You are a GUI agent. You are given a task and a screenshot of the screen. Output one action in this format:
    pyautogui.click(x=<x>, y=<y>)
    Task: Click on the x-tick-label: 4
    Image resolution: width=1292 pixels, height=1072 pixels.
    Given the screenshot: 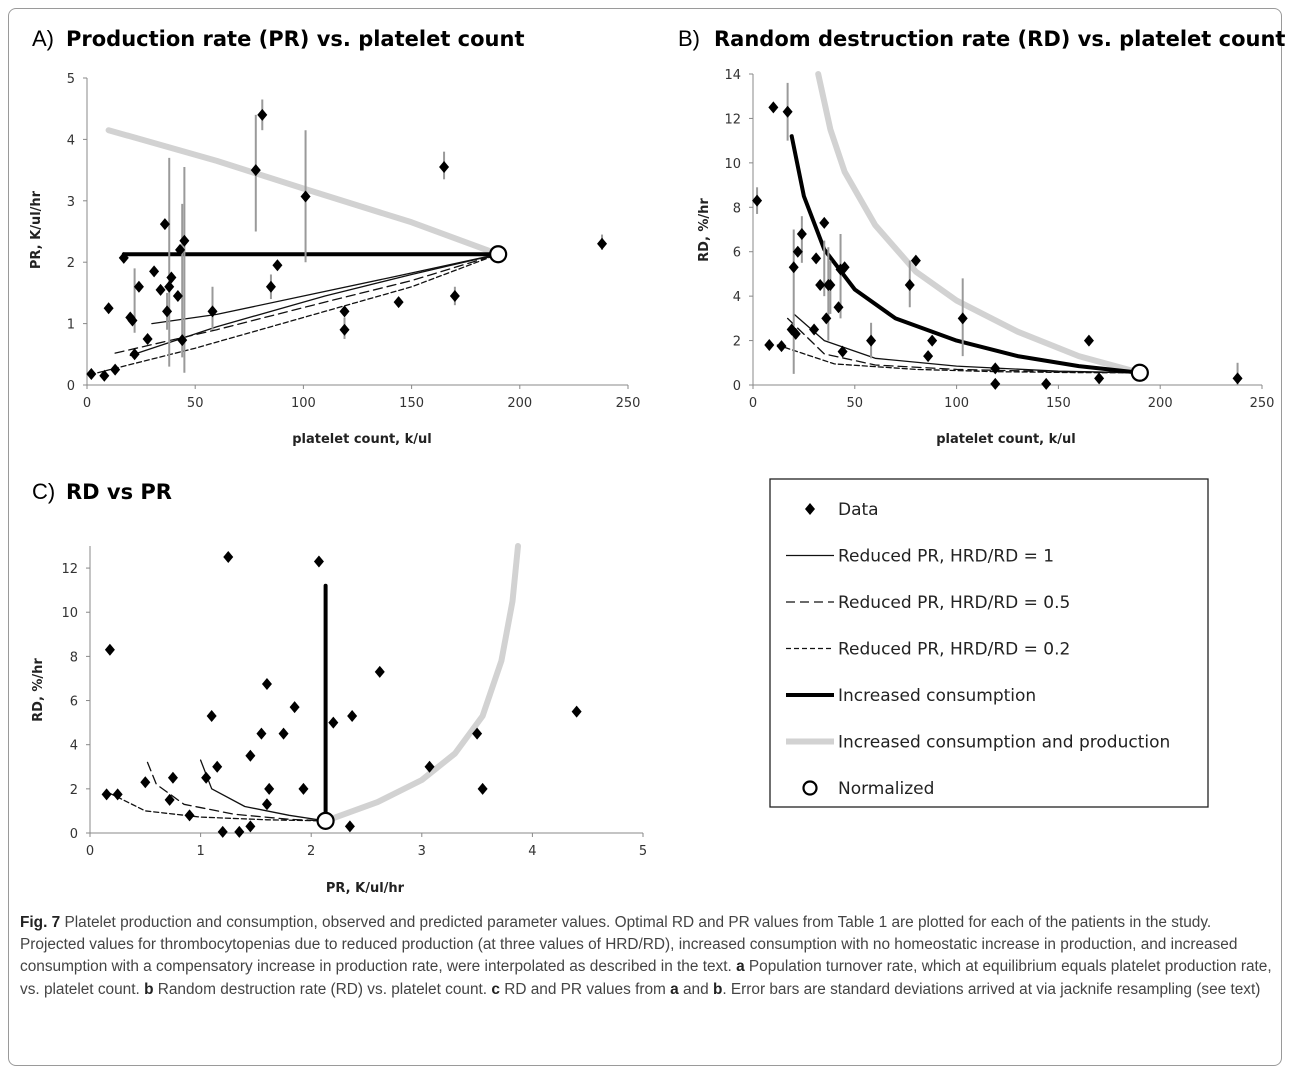 What is the action you would take?
    pyautogui.click(x=532, y=851)
    